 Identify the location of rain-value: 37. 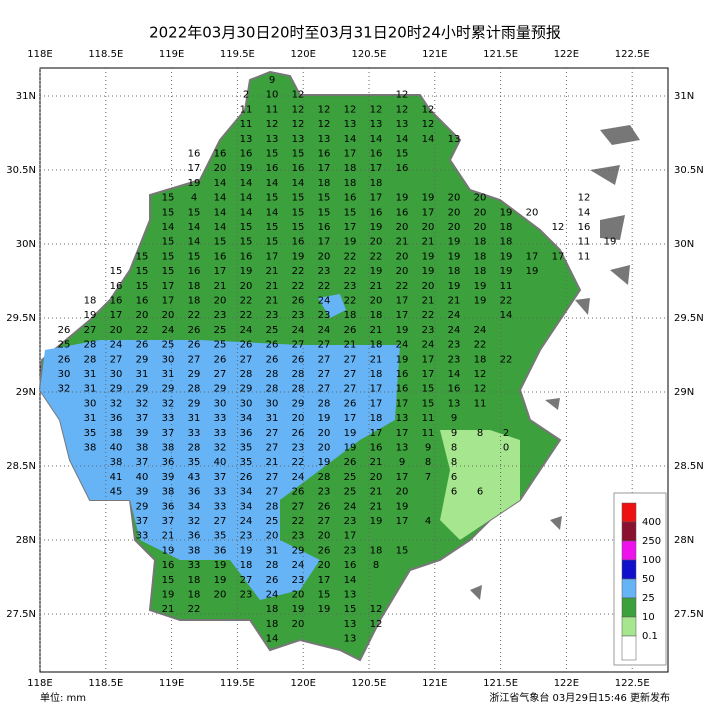
(220, 477).